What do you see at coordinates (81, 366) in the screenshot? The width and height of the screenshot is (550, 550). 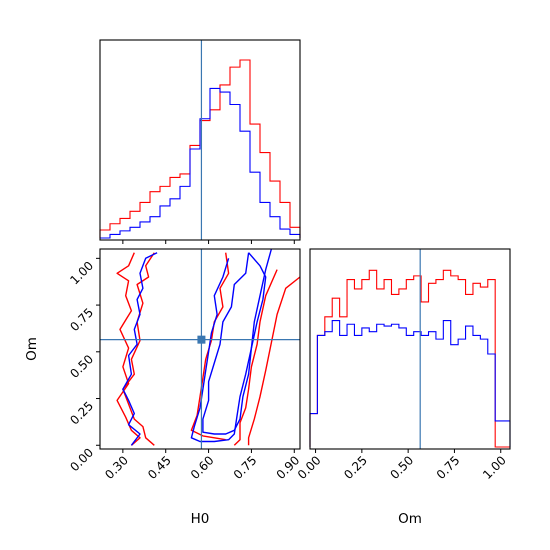 I see `joint-y-tick-label: 0.50` at bounding box center [81, 366].